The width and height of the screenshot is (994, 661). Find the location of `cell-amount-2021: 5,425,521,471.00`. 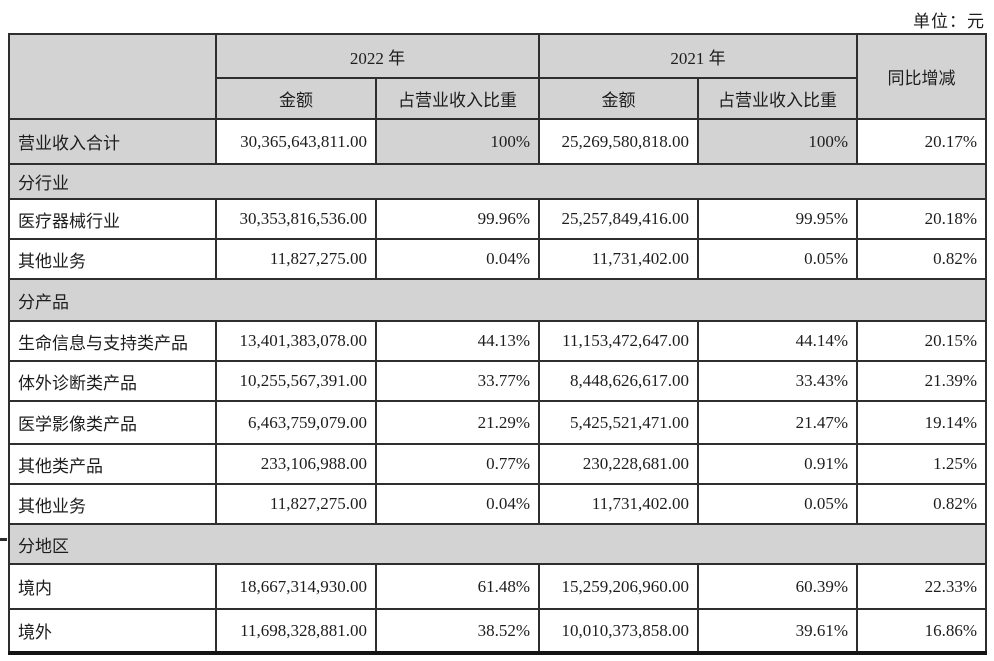

cell-amount-2021: 5,425,521,471.00 is located at coordinates (618, 422).